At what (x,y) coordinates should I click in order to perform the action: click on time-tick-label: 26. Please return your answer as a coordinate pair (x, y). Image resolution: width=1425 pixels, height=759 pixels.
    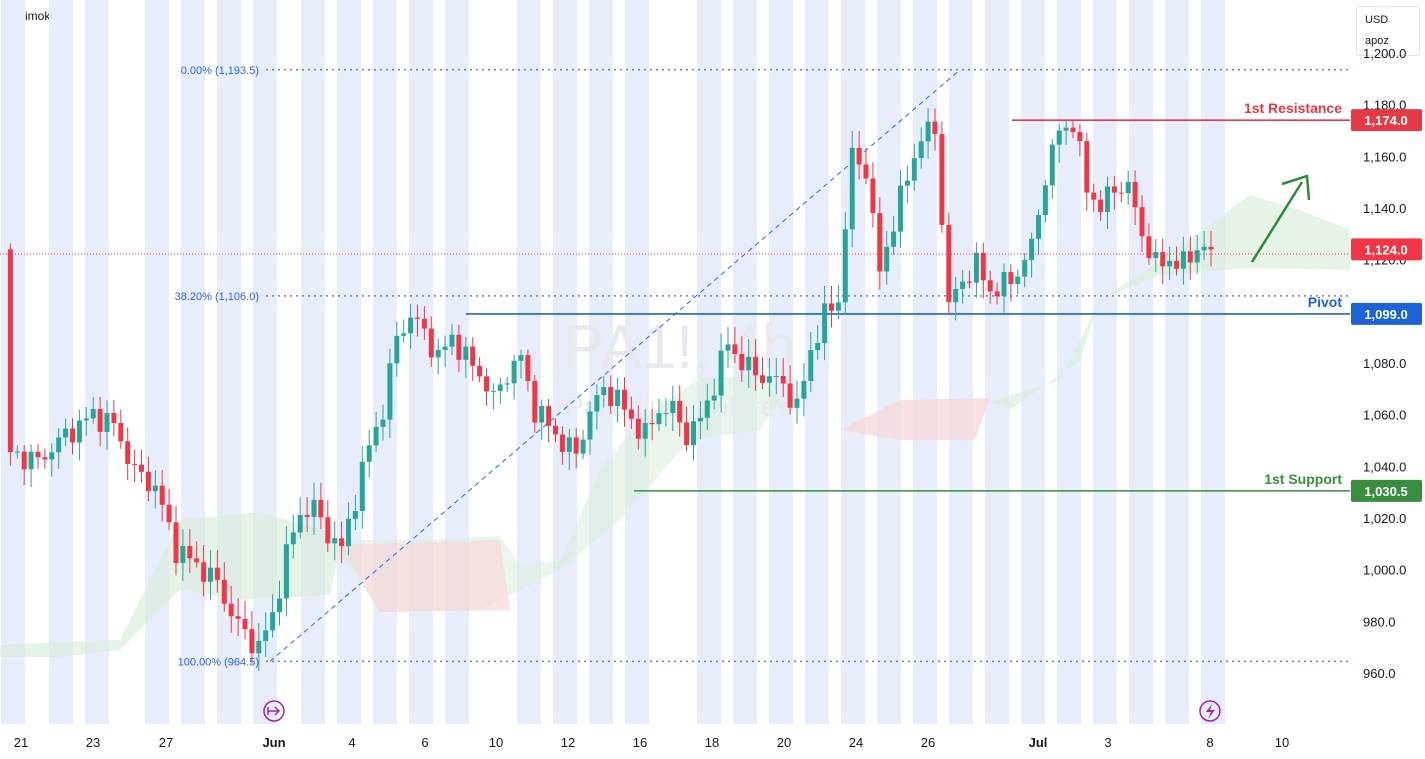
    Looking at the image, I should click on (928, 742).